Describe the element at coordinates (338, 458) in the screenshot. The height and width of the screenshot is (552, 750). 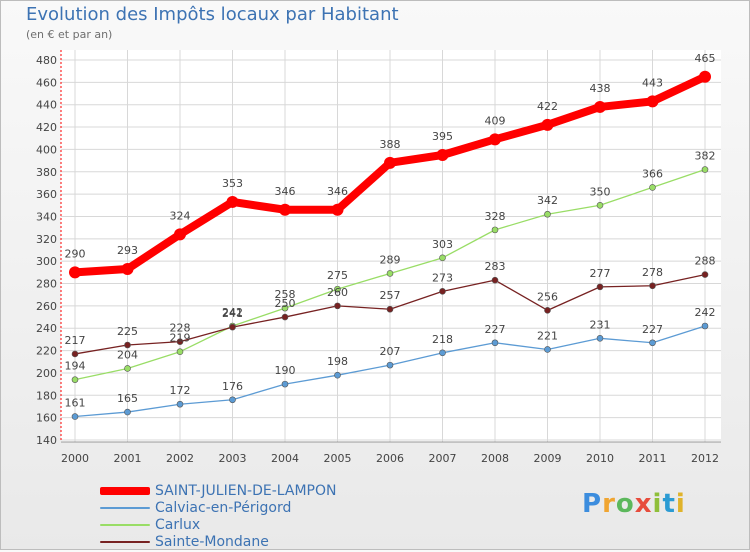
I see `x-tick-label: 2005` at that location.